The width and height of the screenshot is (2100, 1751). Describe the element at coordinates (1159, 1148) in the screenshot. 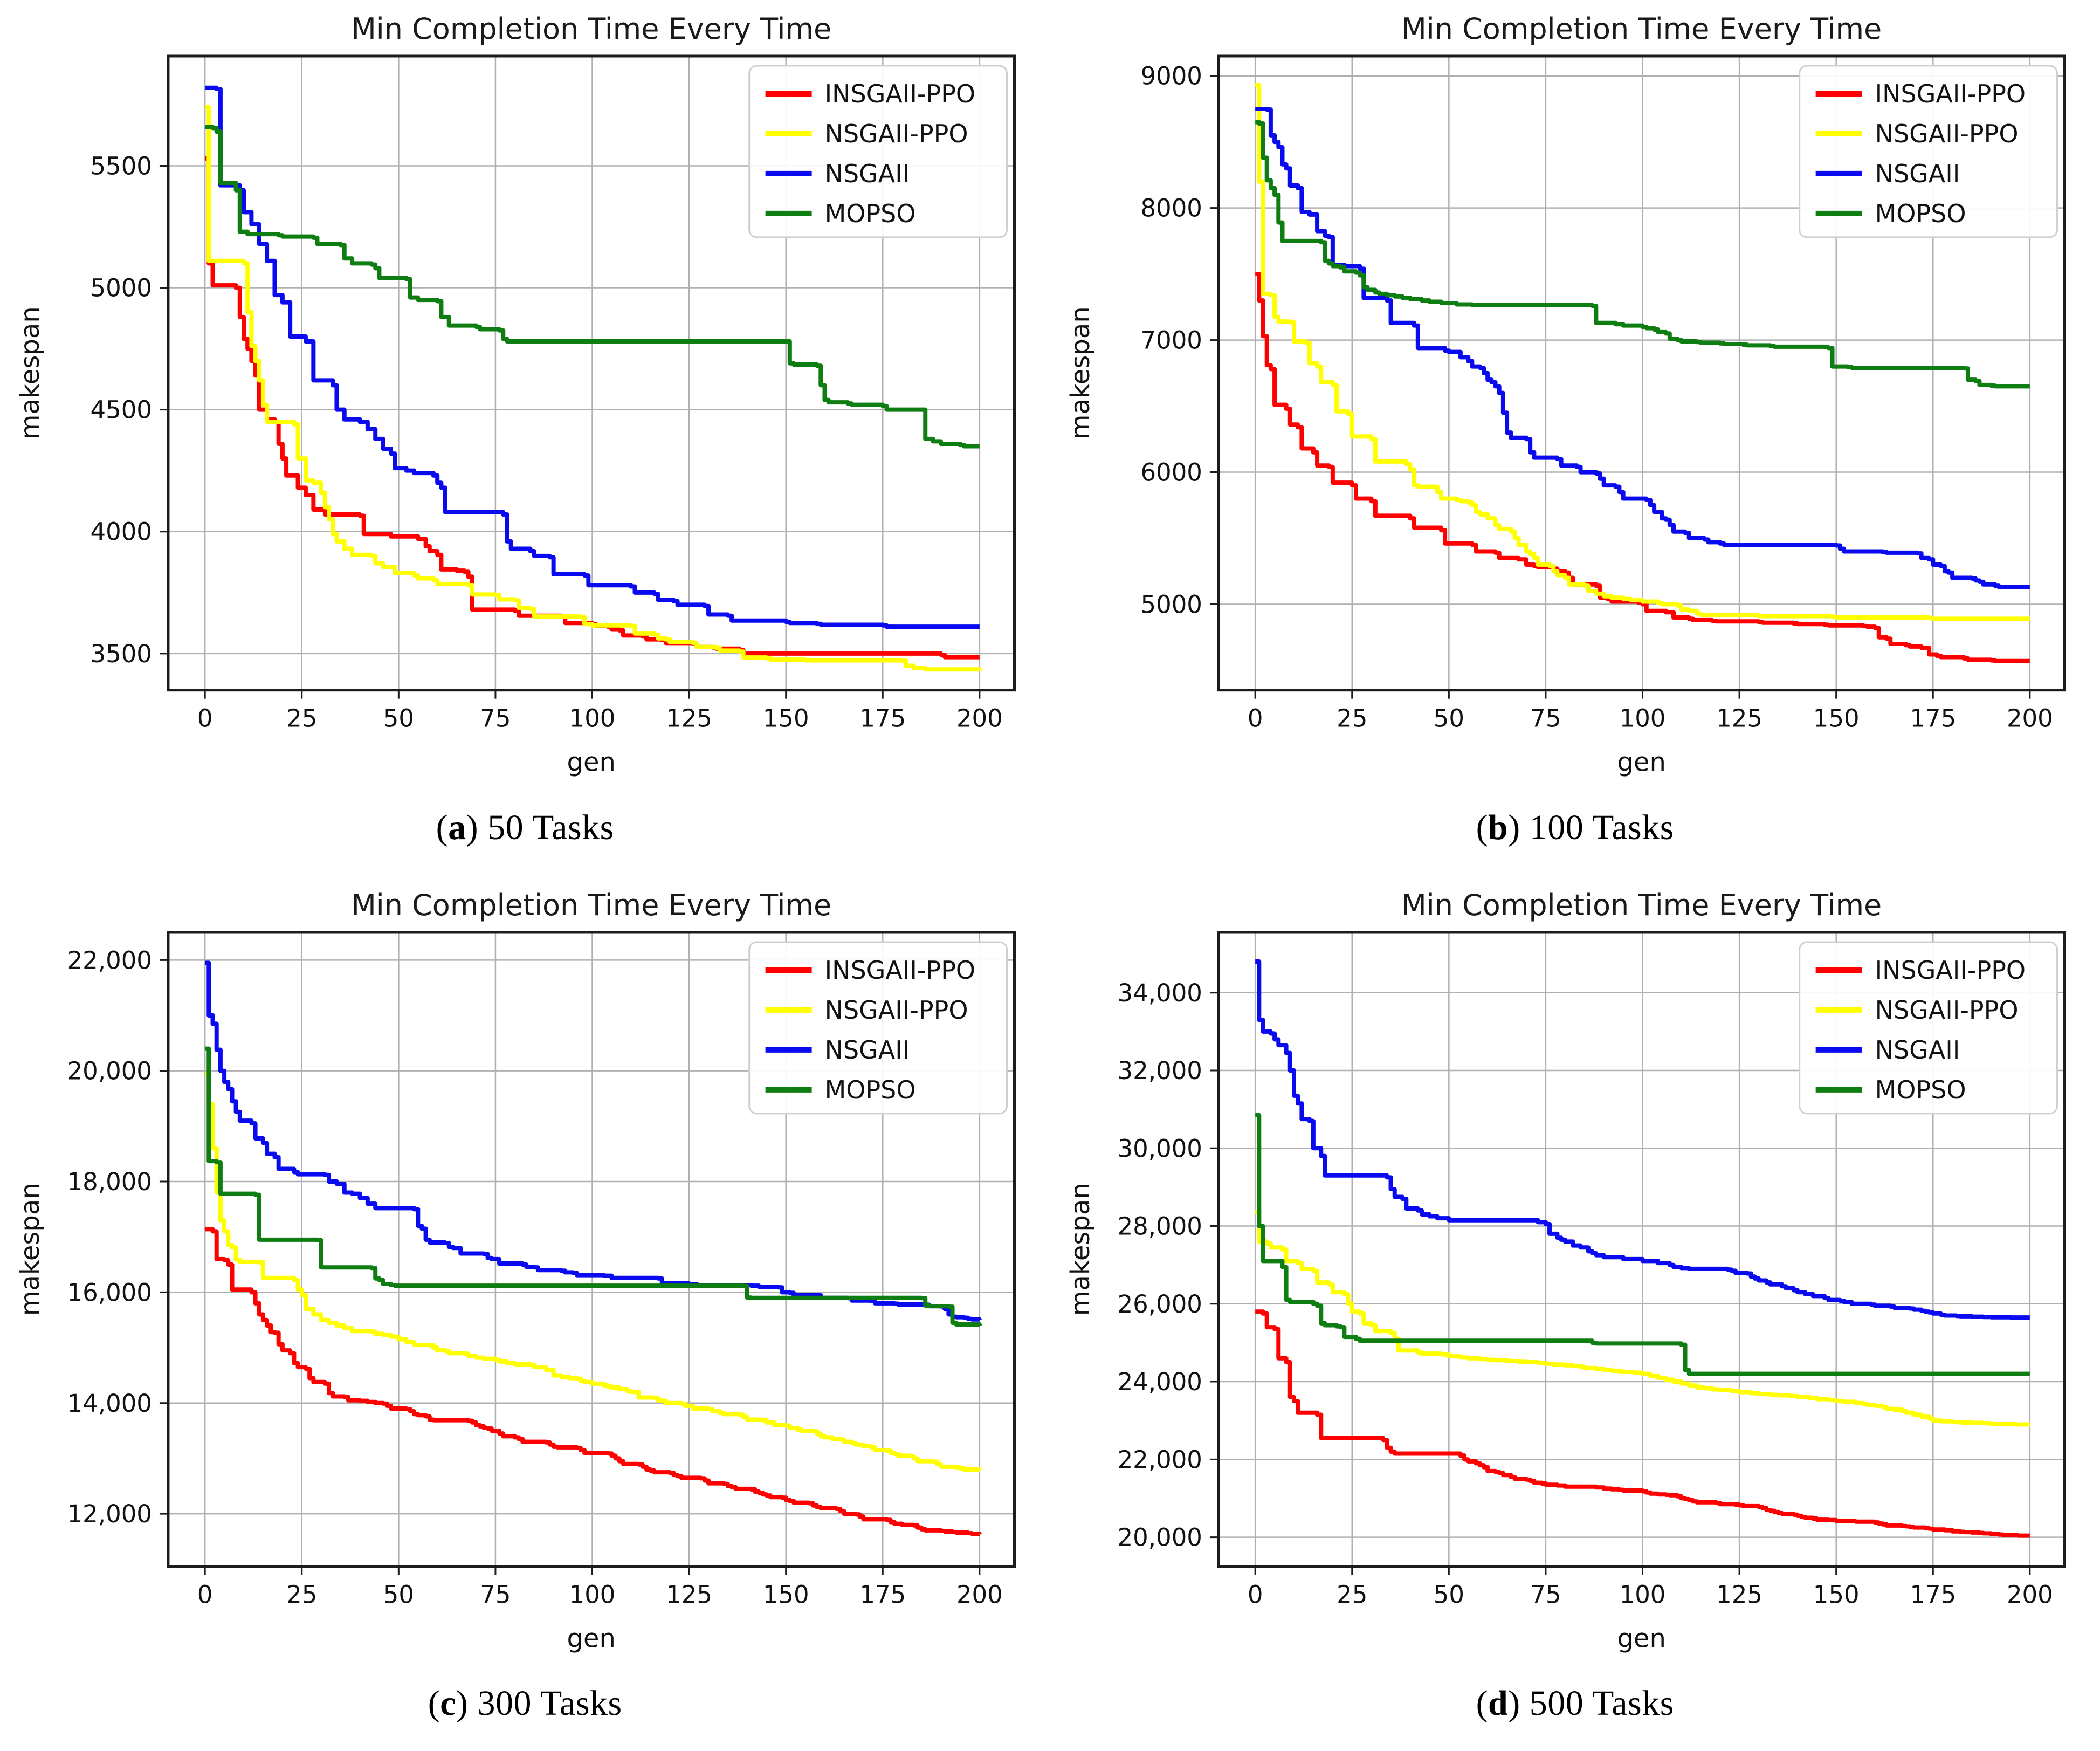

I see `y-tick-label: 30,000` at that location.